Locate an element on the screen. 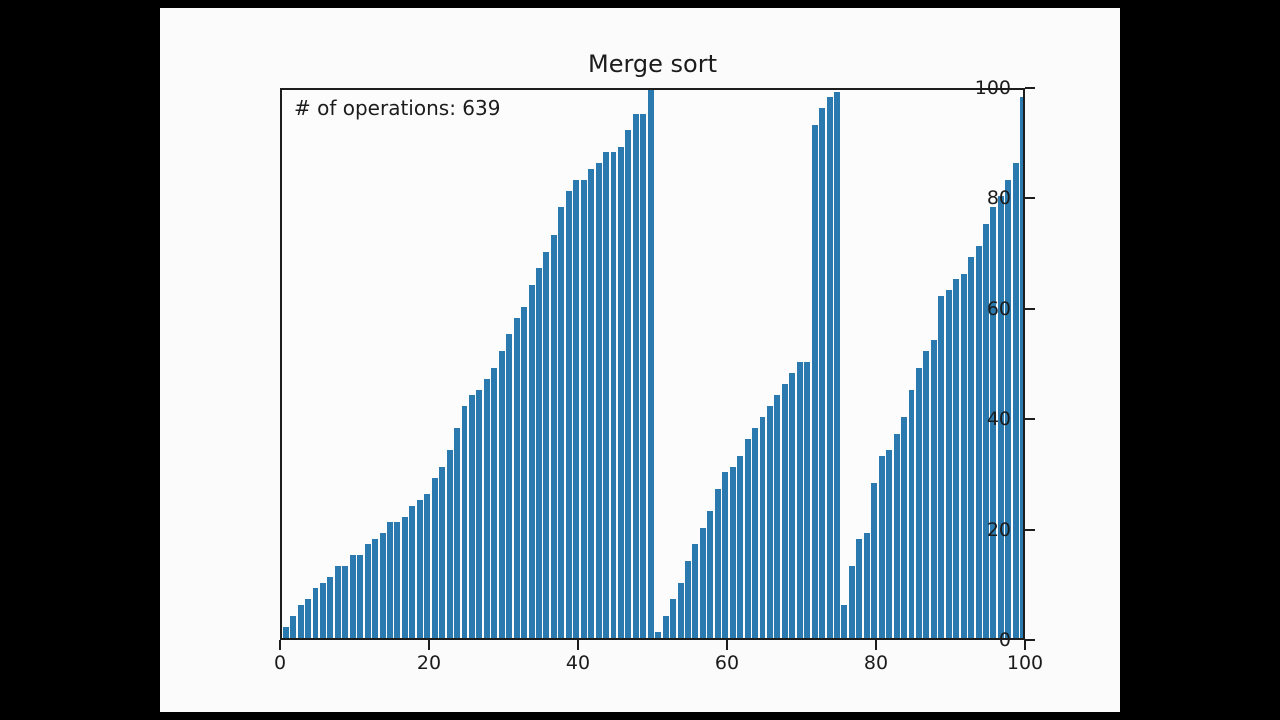 Image resolution: width=1280 pixels, height=720 pixels. y-tick-label: 40 is located at coordinates (998, 419).